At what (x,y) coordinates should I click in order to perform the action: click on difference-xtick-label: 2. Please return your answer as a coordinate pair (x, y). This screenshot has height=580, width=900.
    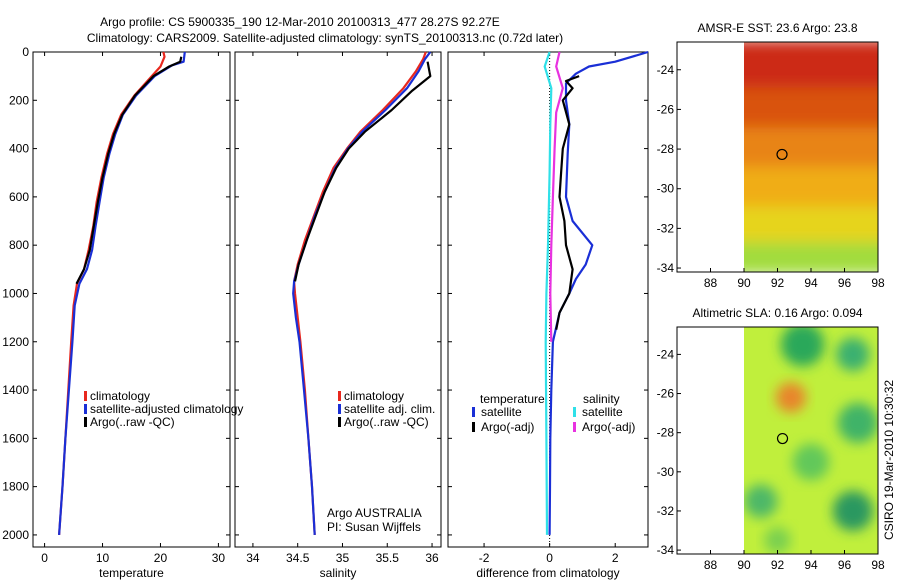
    Looking at the image, I should click on (615, 558).